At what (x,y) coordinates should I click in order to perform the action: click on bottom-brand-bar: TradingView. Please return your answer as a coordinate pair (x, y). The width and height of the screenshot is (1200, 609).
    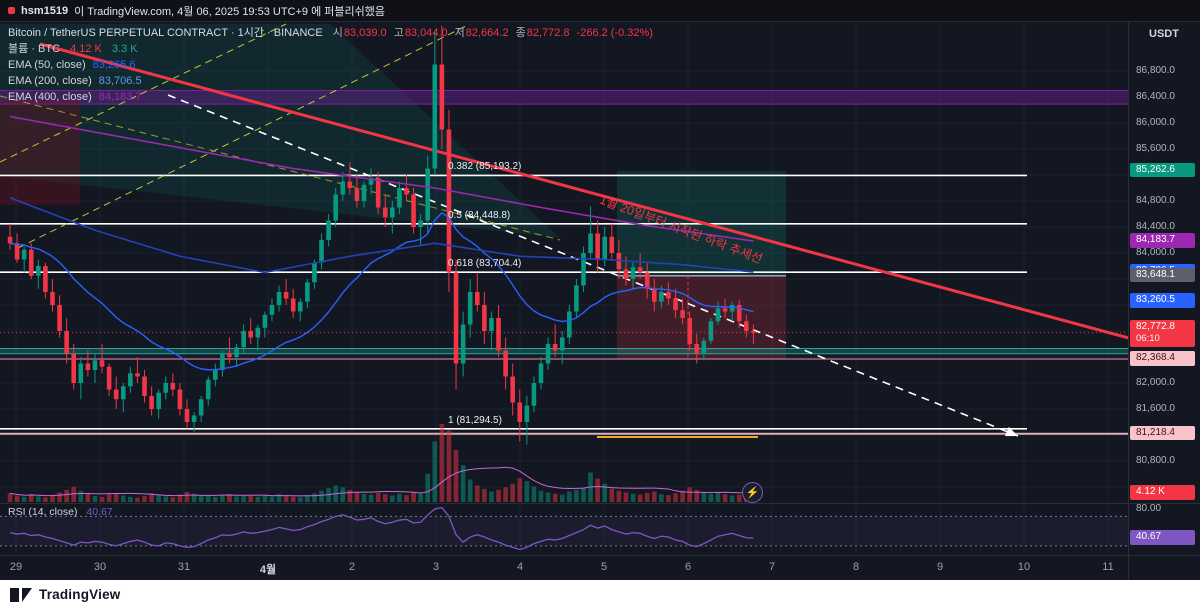
    Looking at the image, I should click on (600, 594).